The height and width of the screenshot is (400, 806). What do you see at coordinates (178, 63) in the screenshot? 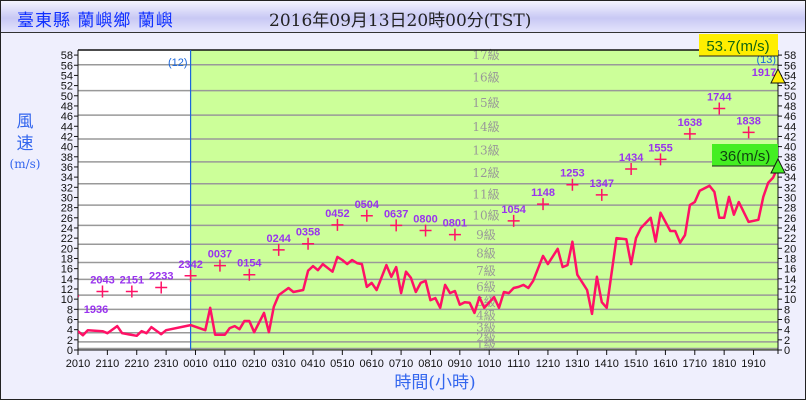
I see `day-marker-label: (12)` at bounding box center [178, 63].